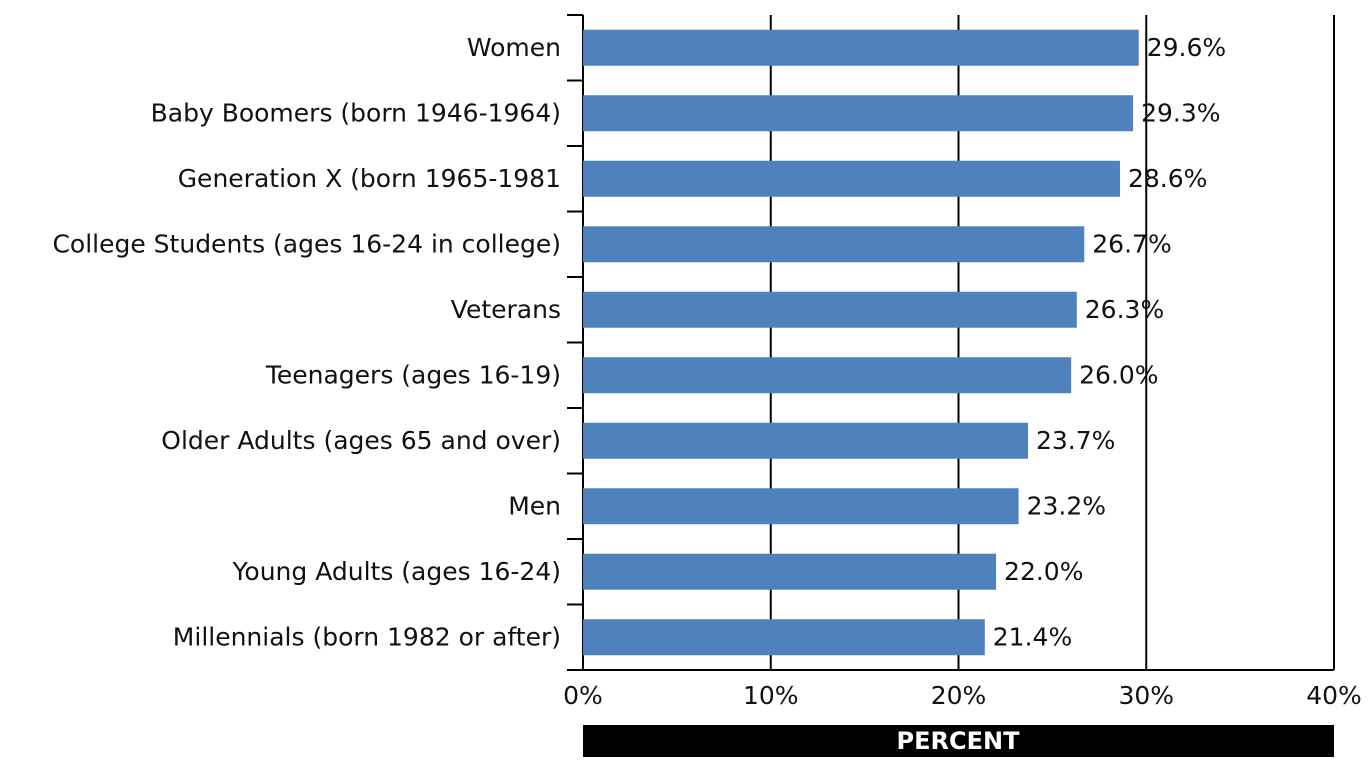 The image size is (1369, 761). Describe the element at coordinates (1075, 440) in the screenshot. I see `data-label: 23.7%` at that location.